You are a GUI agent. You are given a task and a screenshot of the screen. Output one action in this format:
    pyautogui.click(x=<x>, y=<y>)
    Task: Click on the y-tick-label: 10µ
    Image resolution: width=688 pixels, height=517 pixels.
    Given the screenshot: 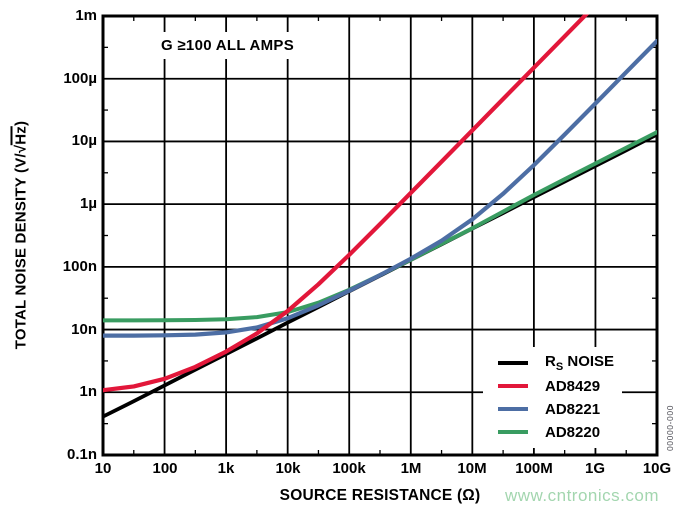 What is the action you would take?
    pyautogui.click(x=84, y=140)
    